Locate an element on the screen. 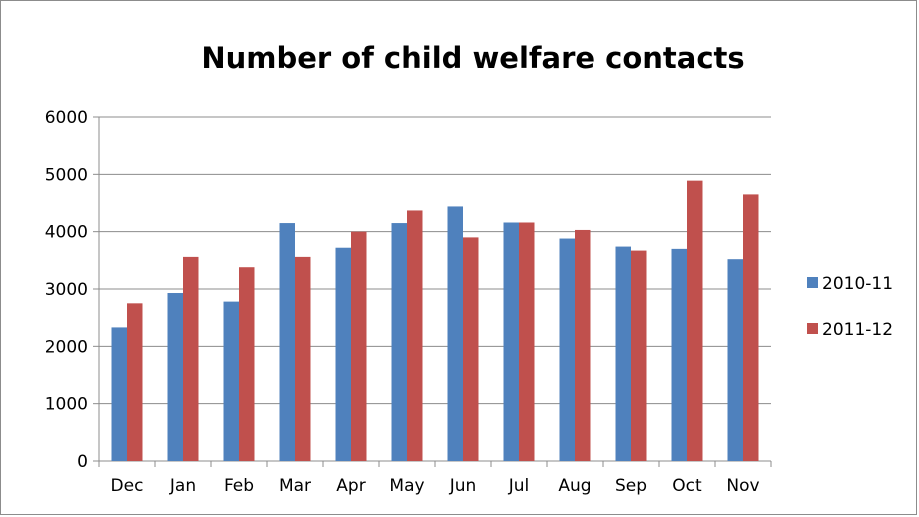 Image resolution: width=919 pixels, height=517 pixels. bar-2010-11-Nov is located at coordinates (735, 360).